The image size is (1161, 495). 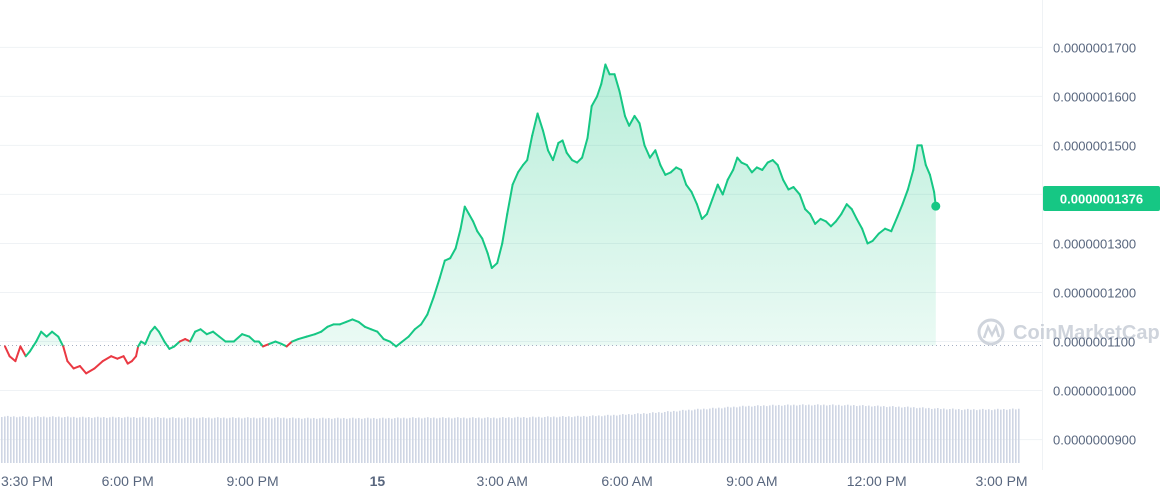 What do you see at coordinates (1094, 342) in the screenshot?
I see `y-tick-label: 0.0000001100` at bounding box center [1094, 342].